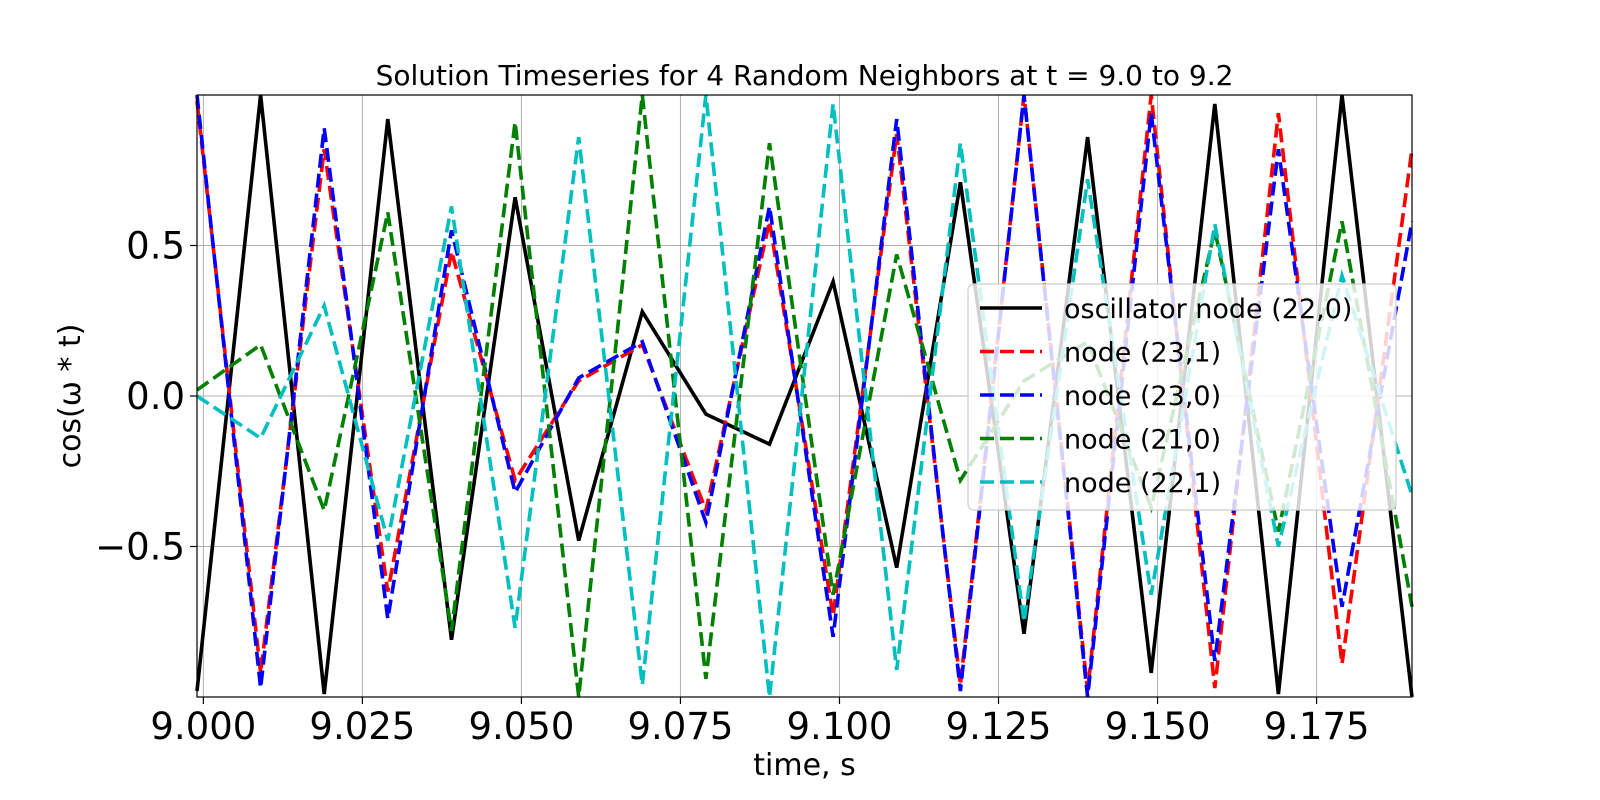 Image resolution: width=1600 pixels, height=800 pixels. What do you see at coordinates (1317, 726) in the screenshot?
I see `x-tick-label: 9.175` at bounding box center [1317, 726].